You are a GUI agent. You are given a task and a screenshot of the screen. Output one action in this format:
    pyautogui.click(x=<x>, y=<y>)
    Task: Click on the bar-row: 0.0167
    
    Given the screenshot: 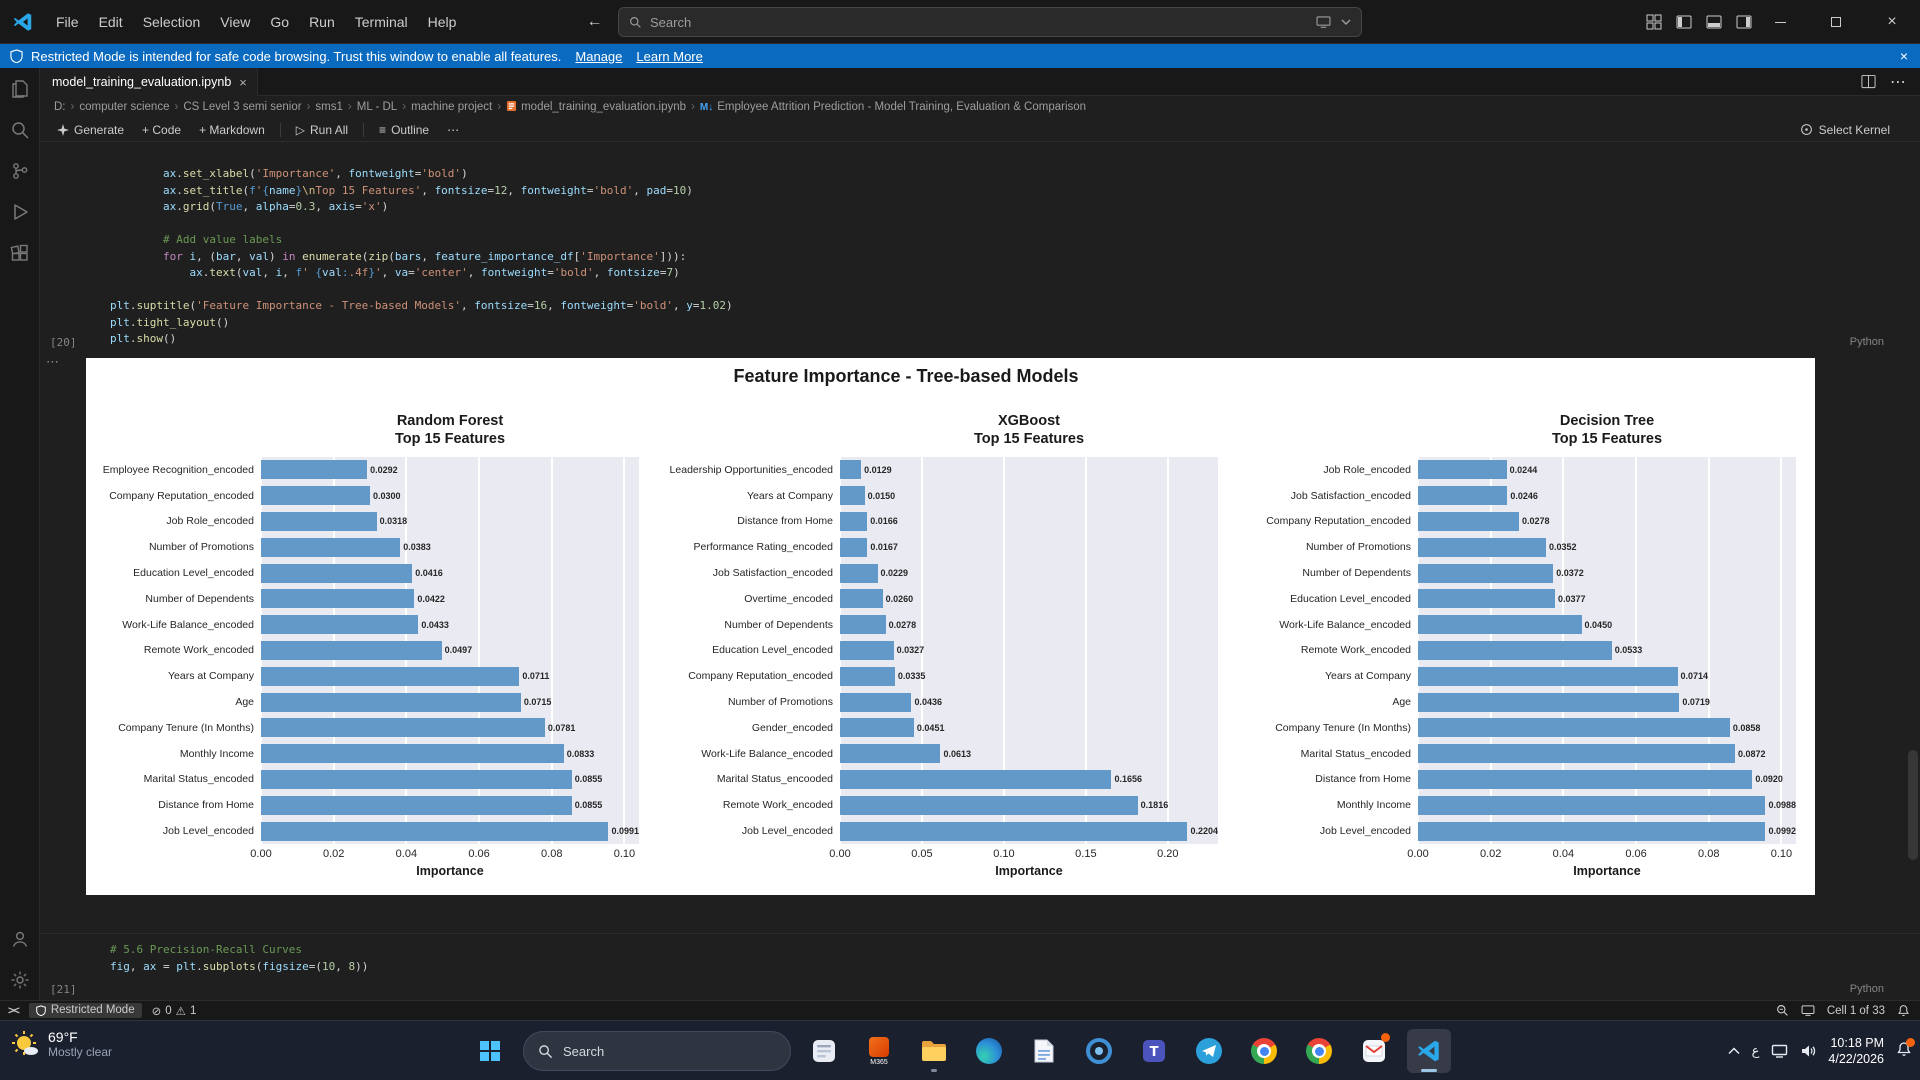 What is the action you would take?
    pyautogui.click(x=1029, y=547)
    